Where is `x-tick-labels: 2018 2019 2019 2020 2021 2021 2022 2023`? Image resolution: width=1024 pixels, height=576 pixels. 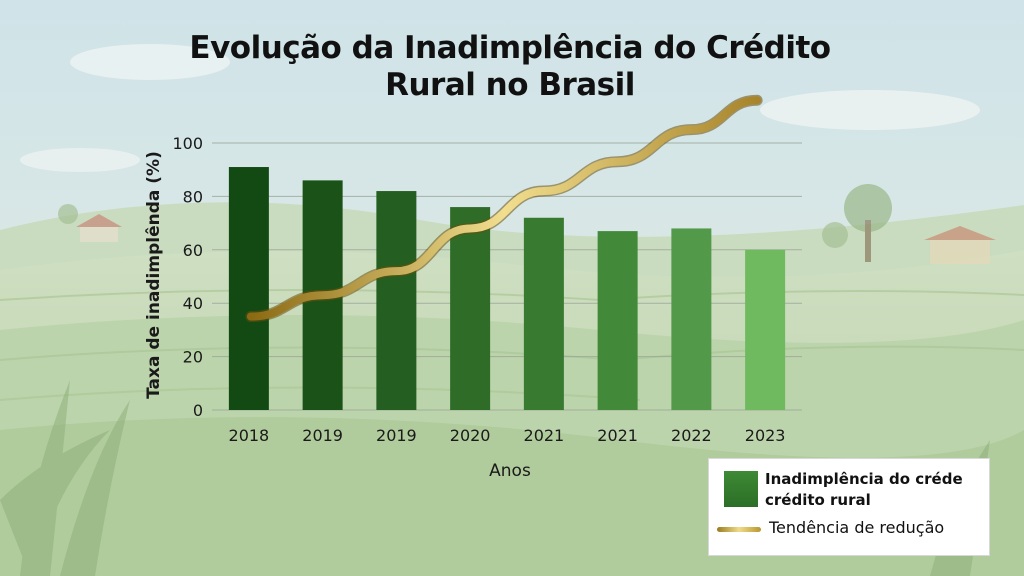 x-tick-labels: 2018 2019 2019 2020 2021 2021 2022 2023 is located at coordinates (507, 435).